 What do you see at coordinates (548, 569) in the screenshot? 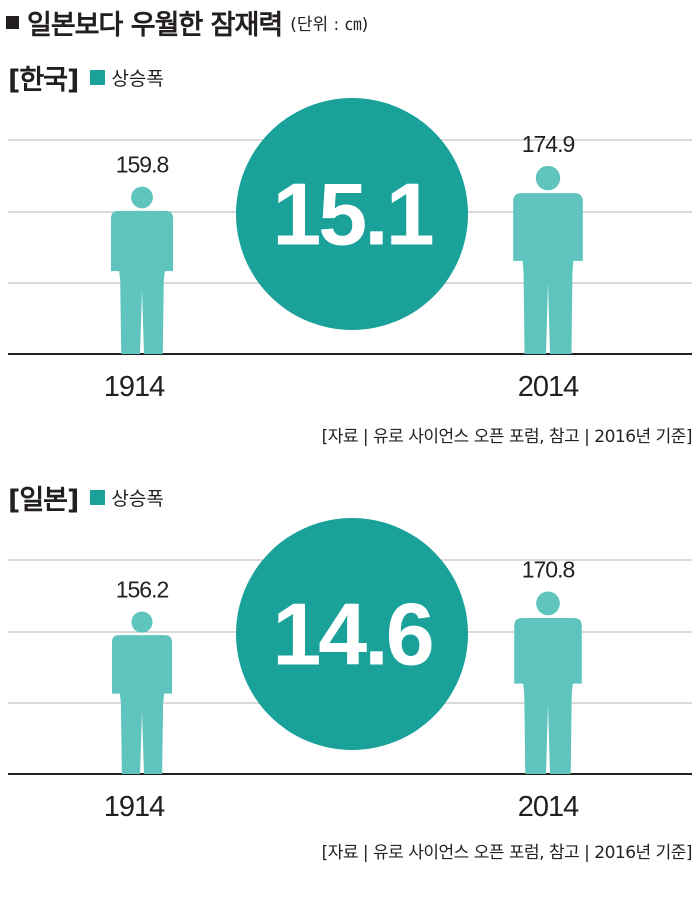
I see `data-label: 170.8` at bounding box center [548, 569].